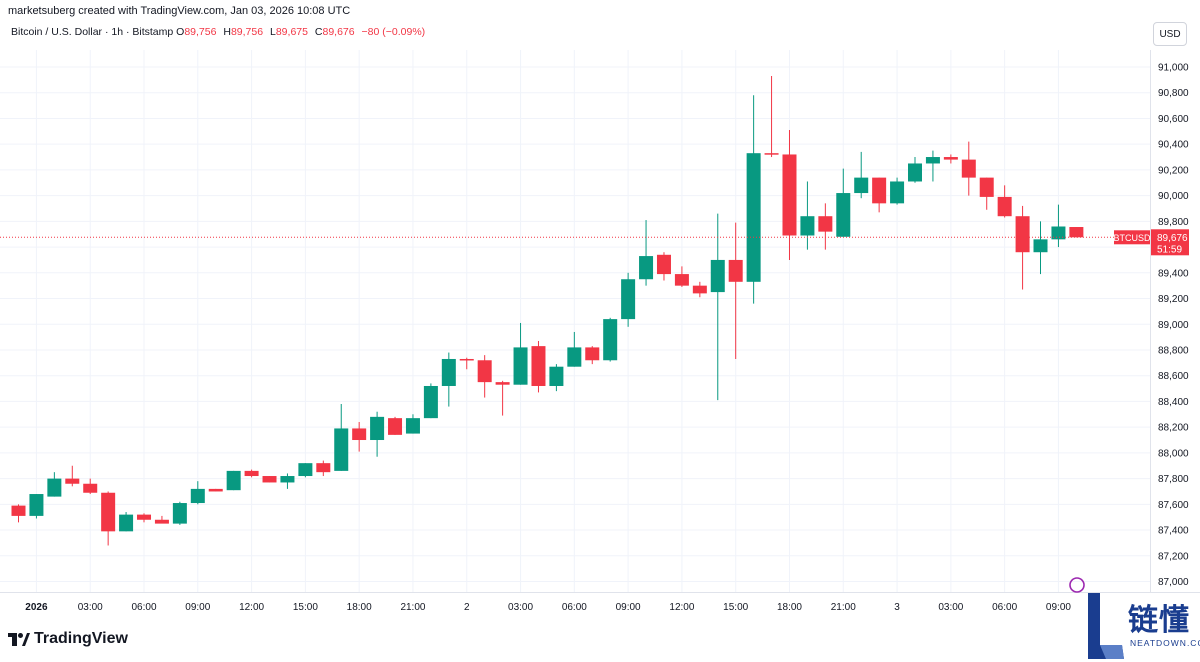  Describe the element at coordinates (1173, 273) in the screenshot. I see `y-tick-label: 89,400` at that location.